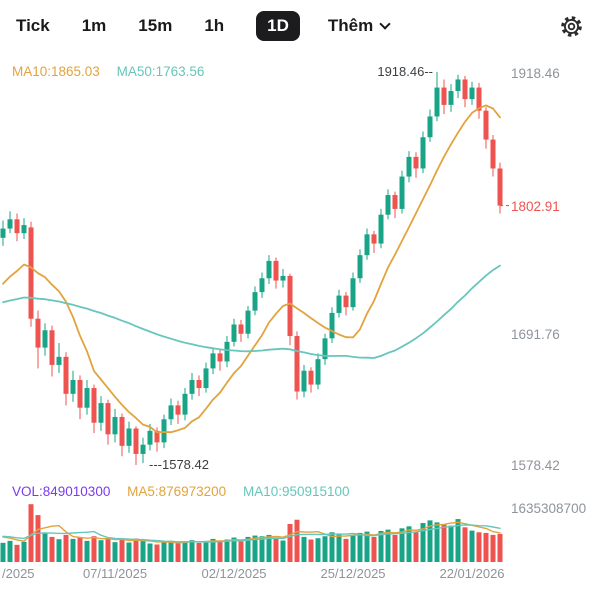  I want to click on time-label-1: 07/11/2025, so click(115, 573).